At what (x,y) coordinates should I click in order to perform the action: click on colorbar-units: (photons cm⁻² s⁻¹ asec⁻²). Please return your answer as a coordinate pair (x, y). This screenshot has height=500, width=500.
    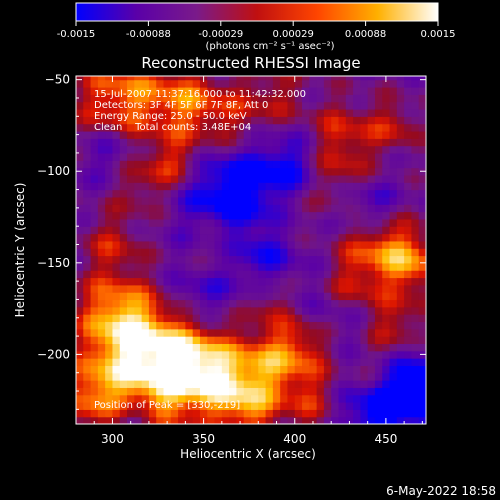
    Looking at the image, I should click on (269, 46).